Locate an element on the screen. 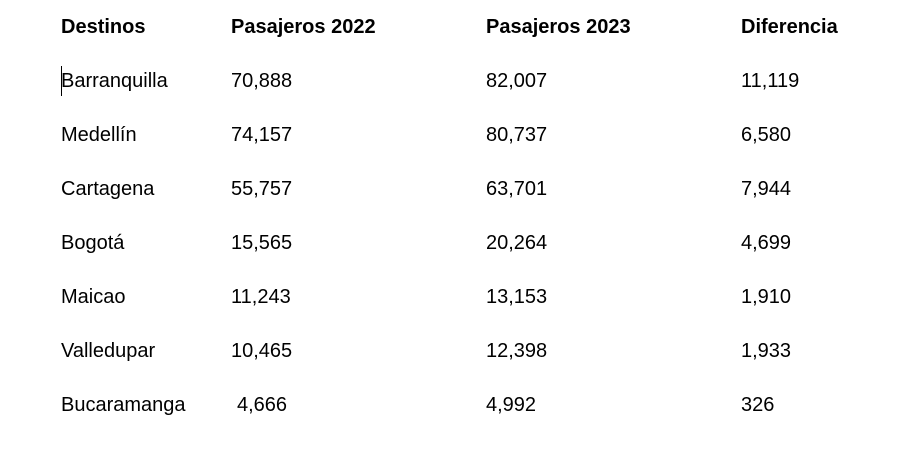 This screenshot has width=916, height=453. table-cell: 12,398 is located at coordinates (517, 351).